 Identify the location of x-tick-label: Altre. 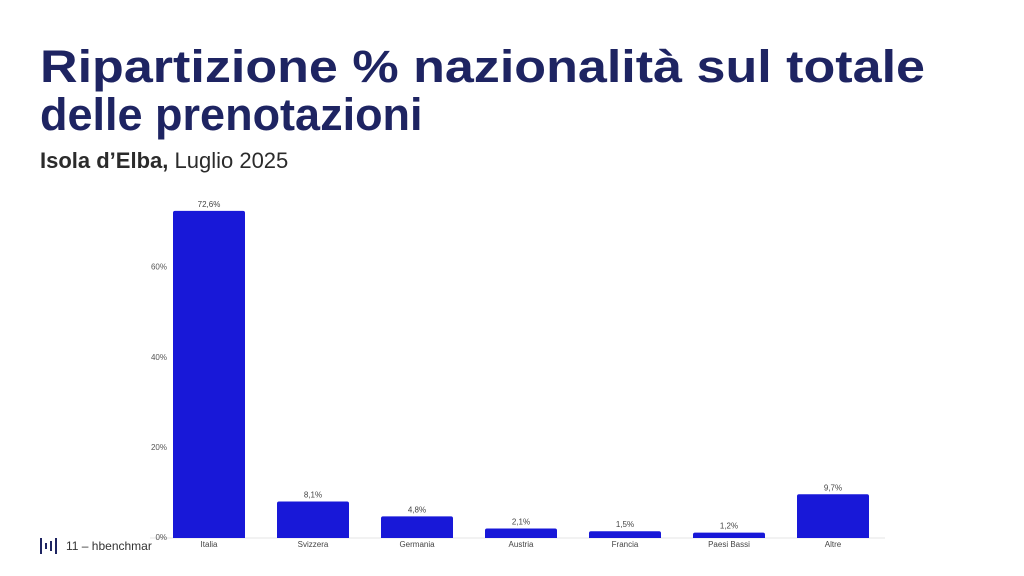
(833, 544).